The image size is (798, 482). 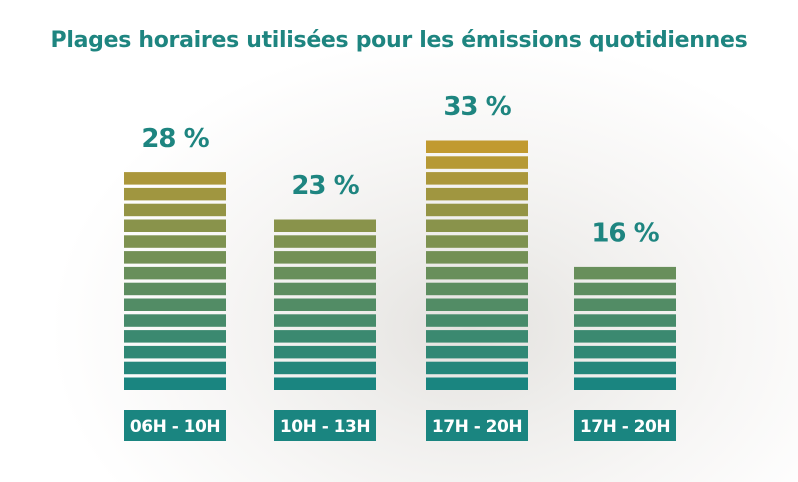 I want to click on value-label: 28 %, so click(x=175, y=139).